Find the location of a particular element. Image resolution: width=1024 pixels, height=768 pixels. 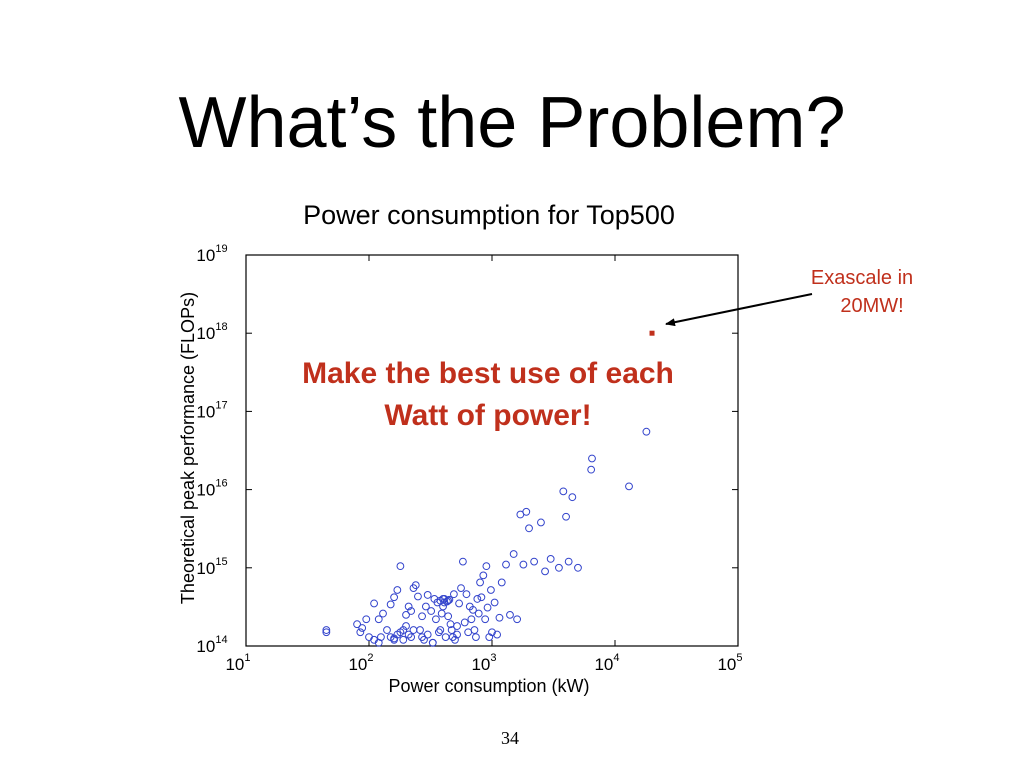

exascale-annotation-line-2: 20MW! is located at coordinates (871, 306).